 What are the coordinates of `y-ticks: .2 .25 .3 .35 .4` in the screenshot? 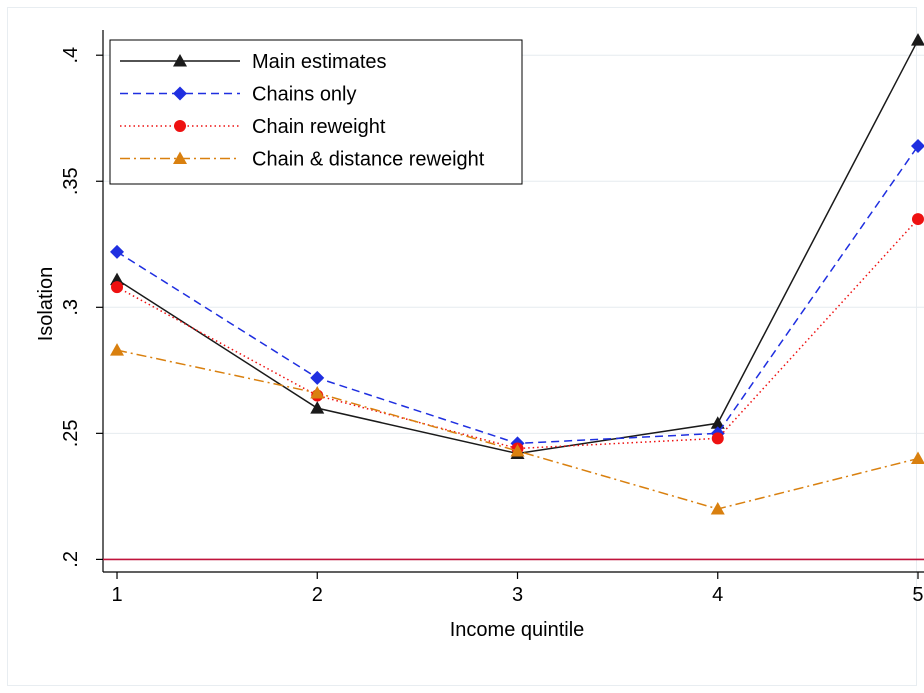 It's located at (81, 307).